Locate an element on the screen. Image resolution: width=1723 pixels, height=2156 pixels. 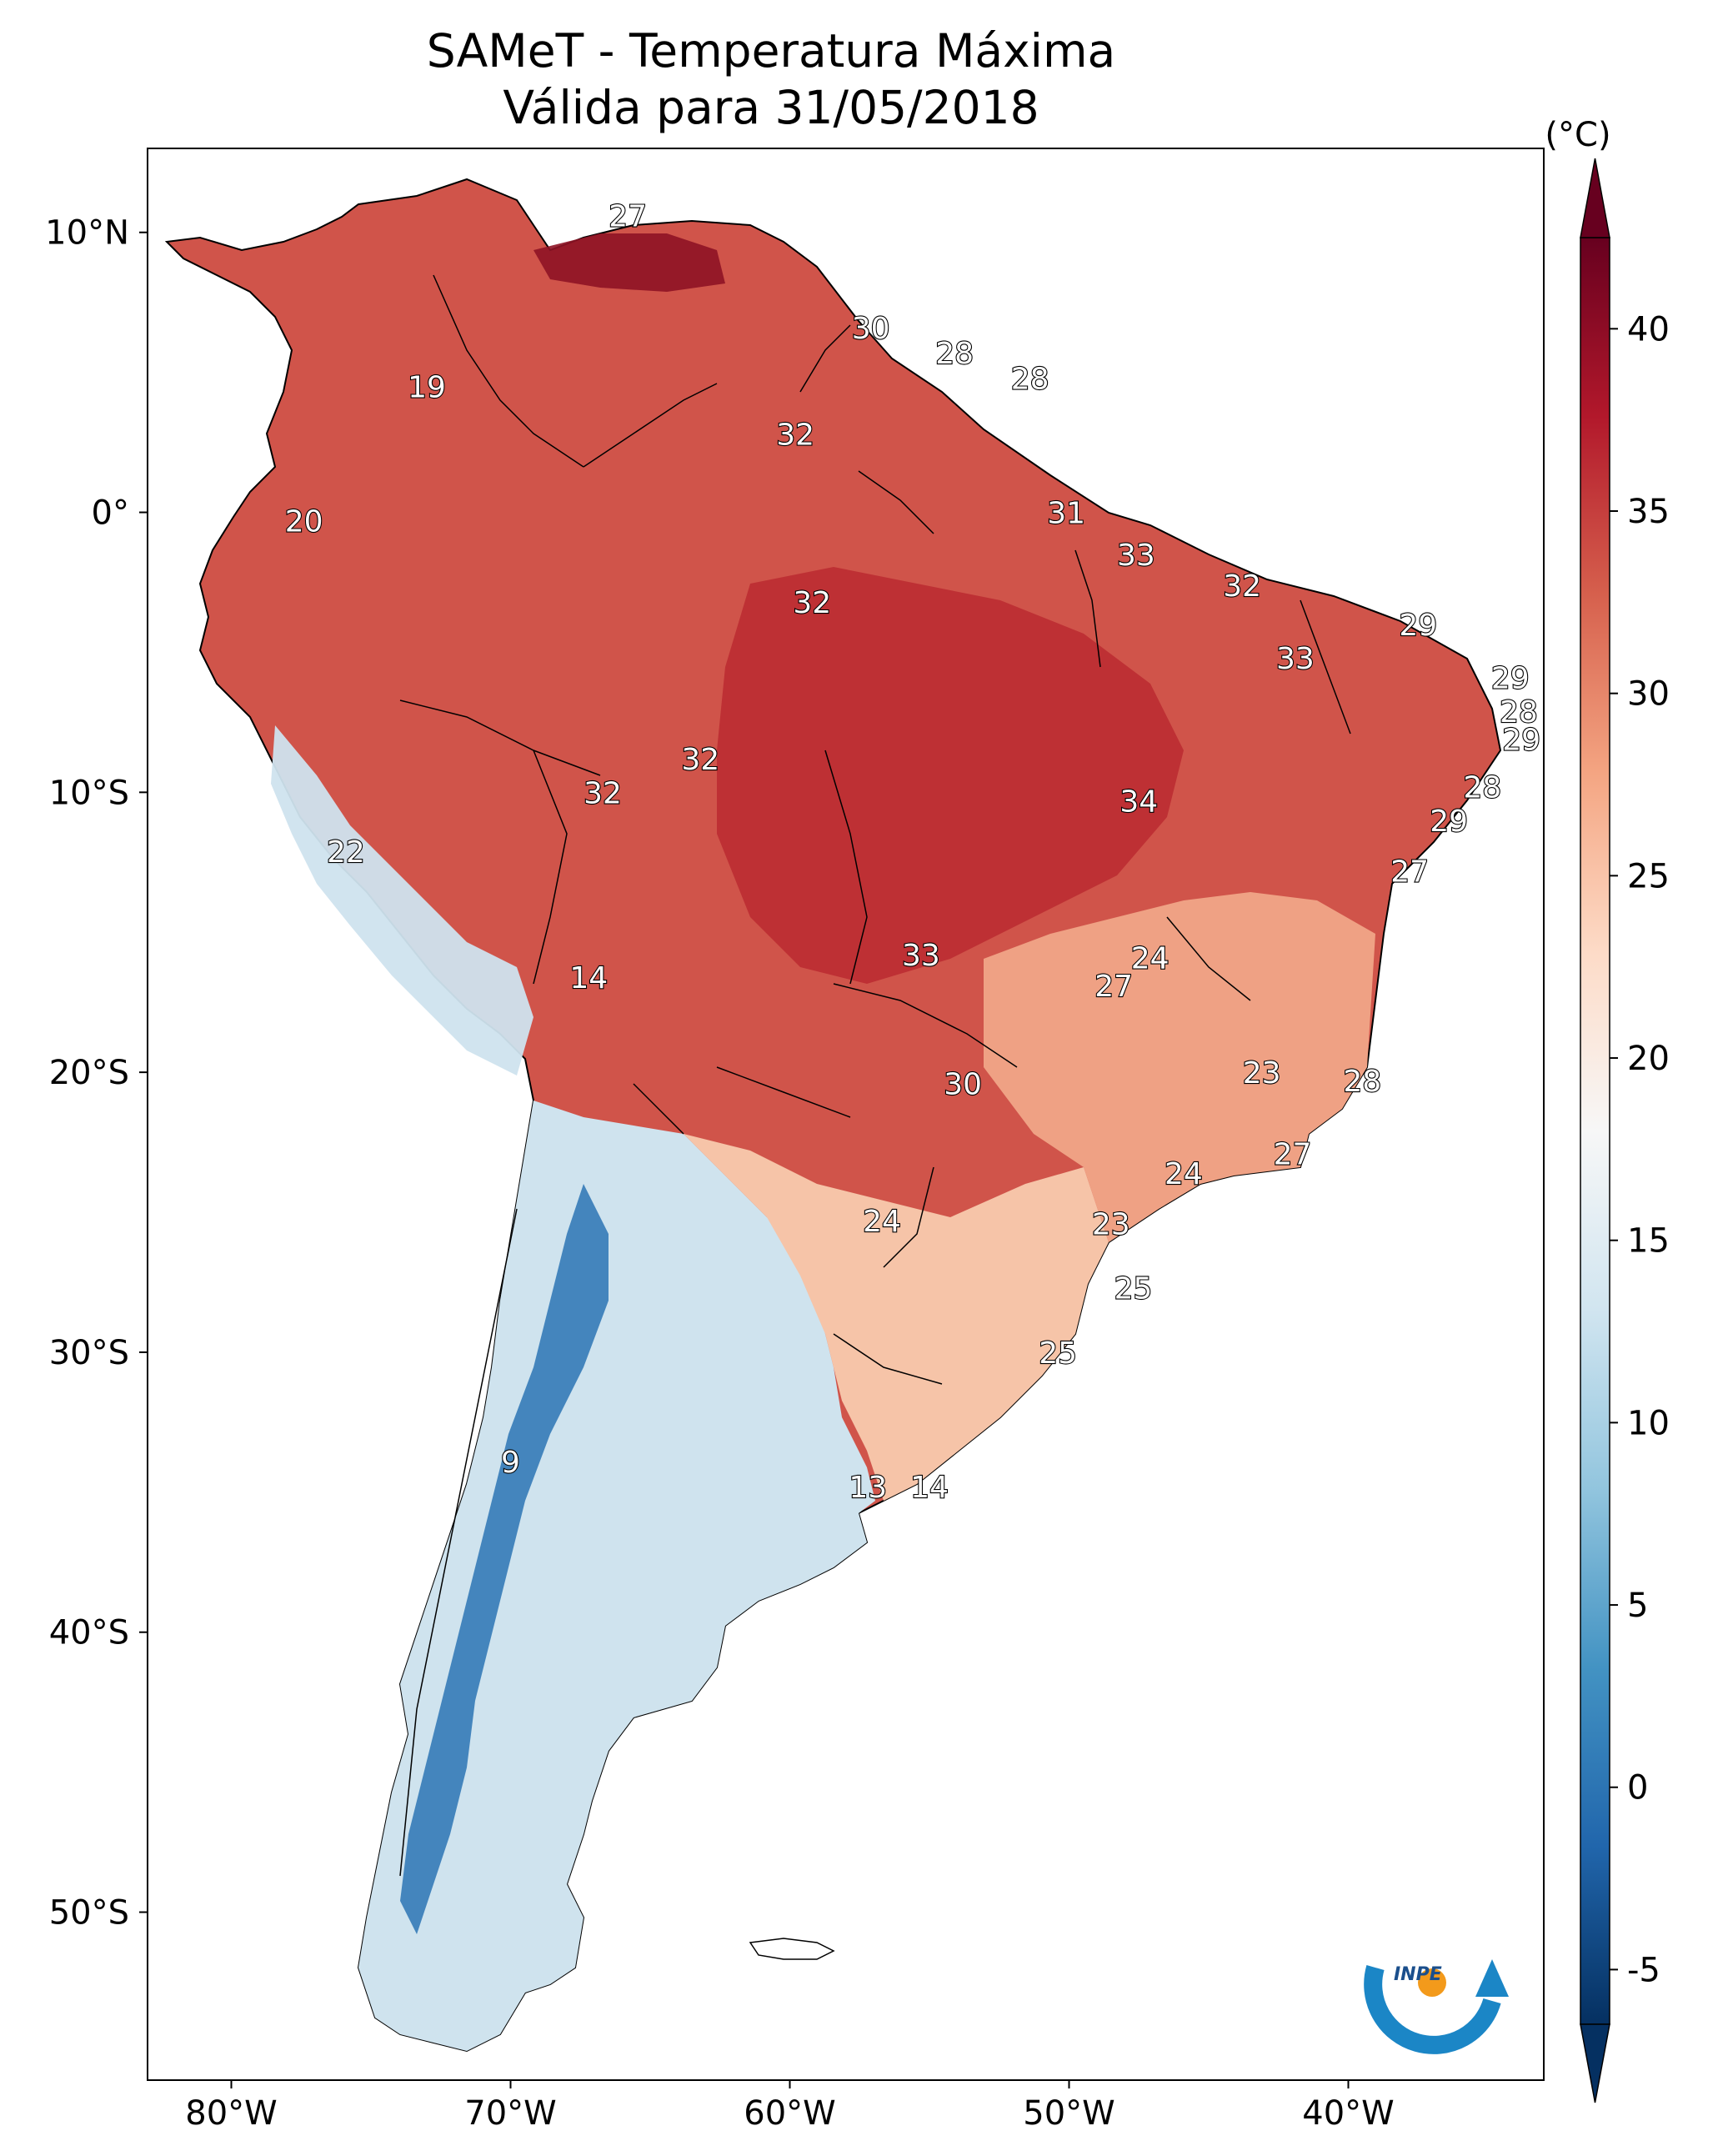
mild-brazil-zone is located at coordinates (1179, 1067).